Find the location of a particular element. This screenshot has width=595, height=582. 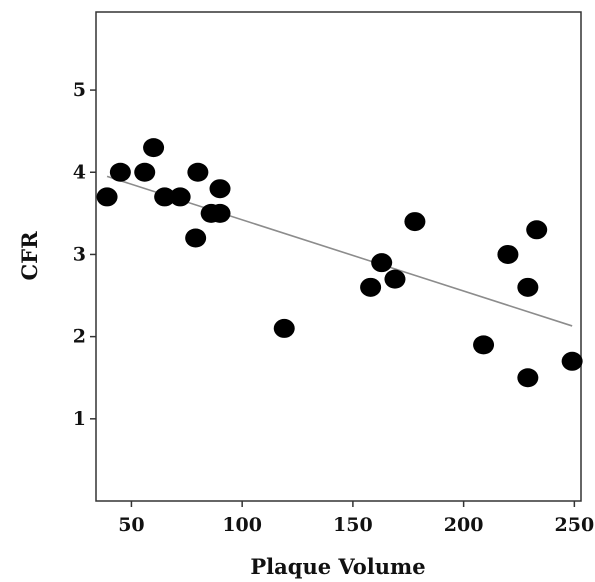

x-tick-label: 150 is located at coordinates (353, 525).